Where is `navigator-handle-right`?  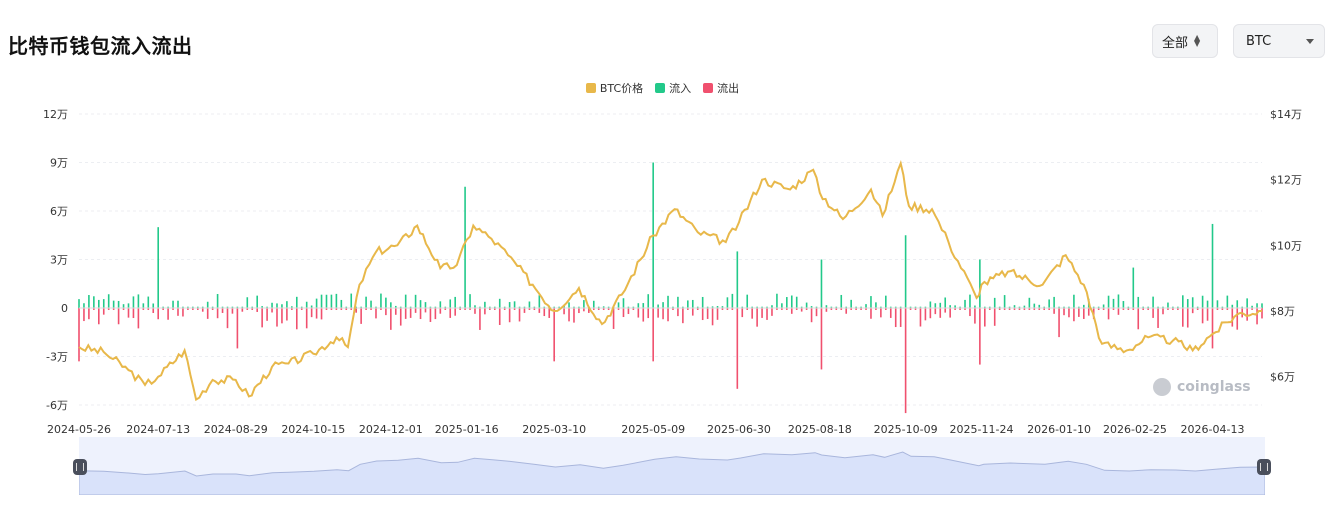 navigator-handle-right is located at coordinates (1264, 467).